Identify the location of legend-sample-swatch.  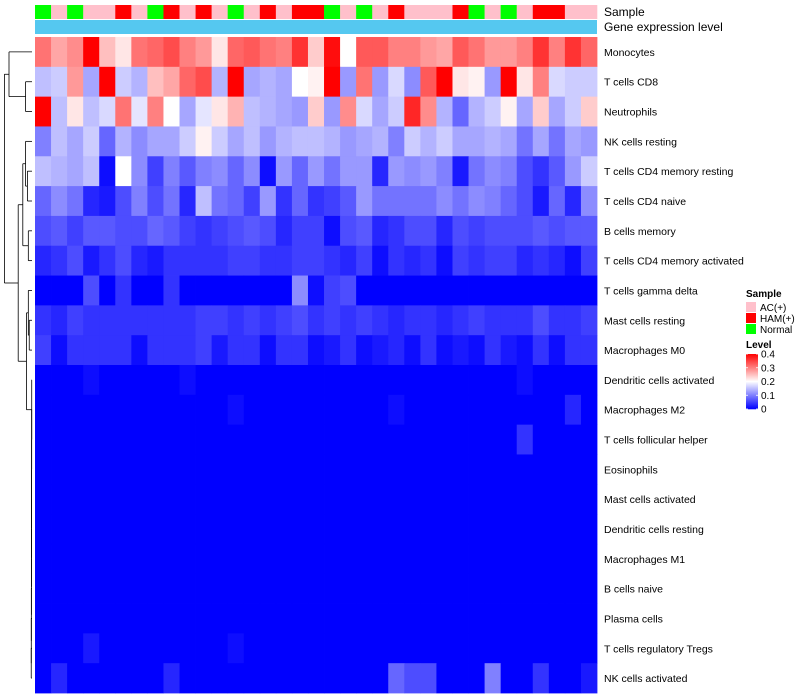
(751, 318).